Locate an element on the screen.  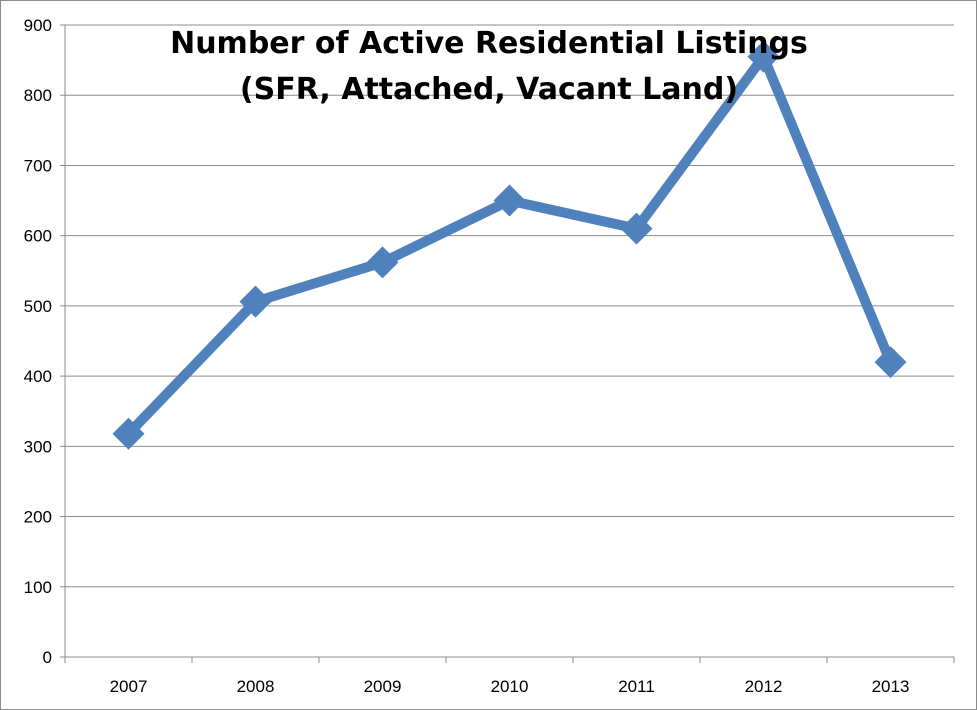
y-tick-label: 200 is located at coordinates (38, 517).